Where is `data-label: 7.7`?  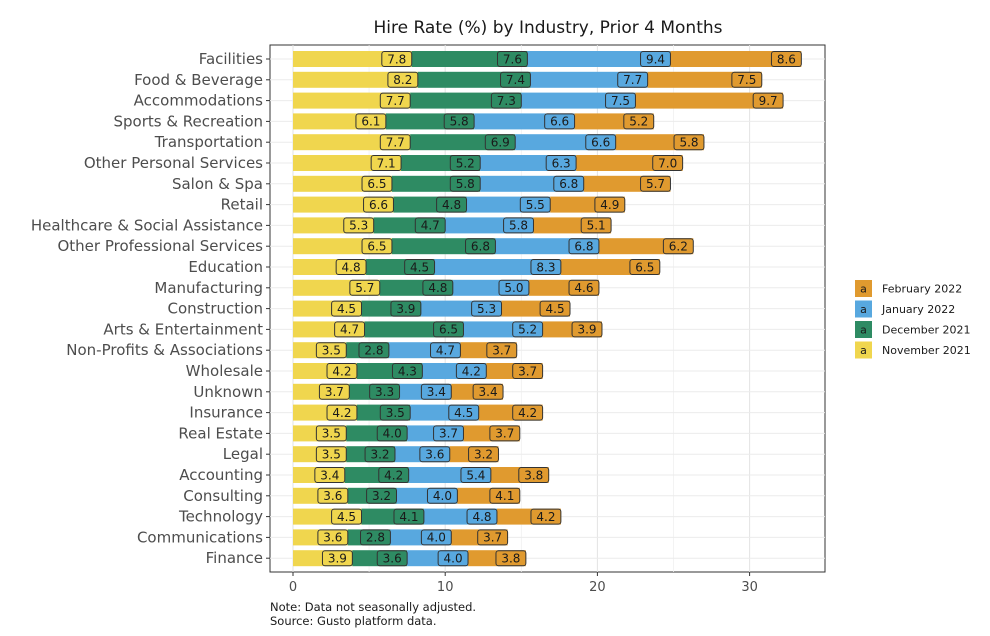 data-label: 7.7 is located at coordinates (633, 79).